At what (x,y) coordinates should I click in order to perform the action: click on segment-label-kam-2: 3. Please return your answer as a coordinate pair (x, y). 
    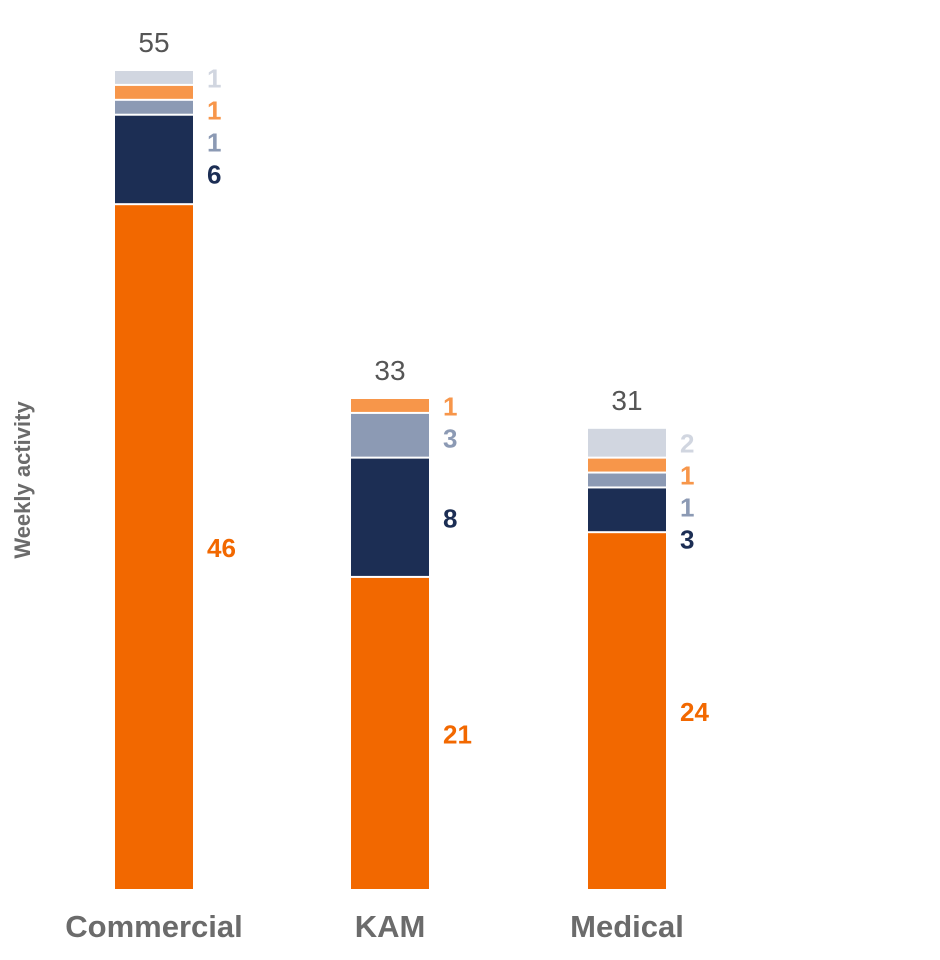
    Looking at the image, I should click on (450, 438).